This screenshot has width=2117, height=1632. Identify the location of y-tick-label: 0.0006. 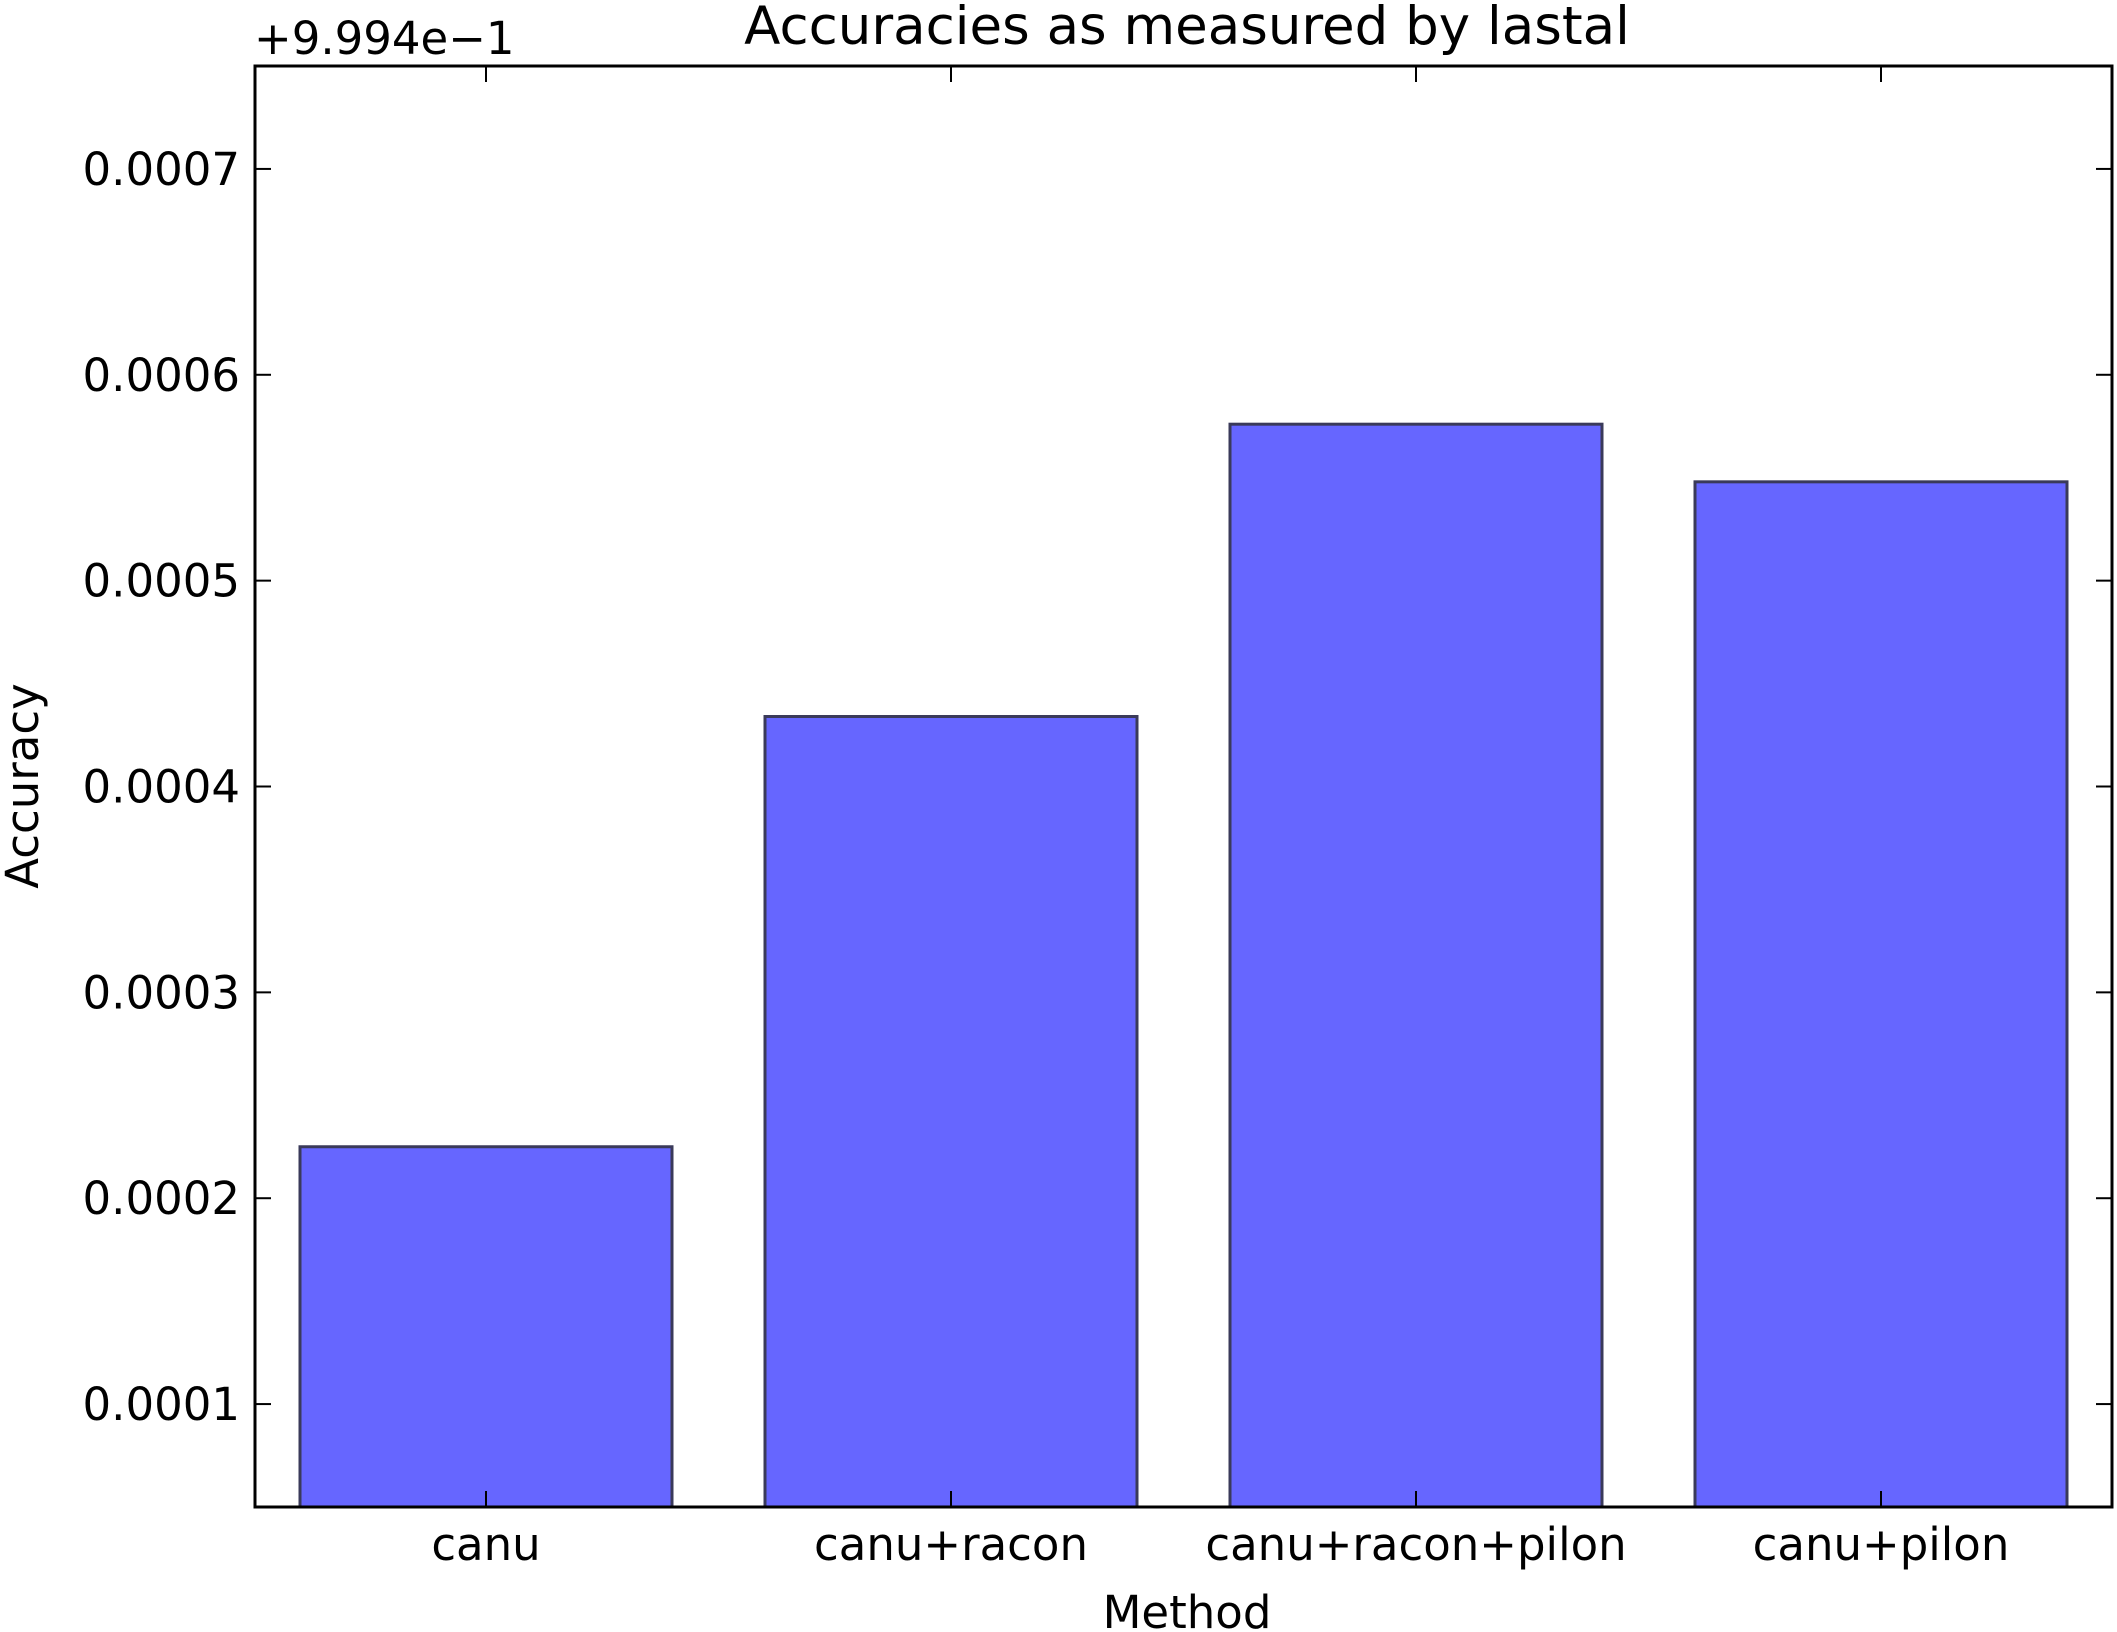
(161, 375).